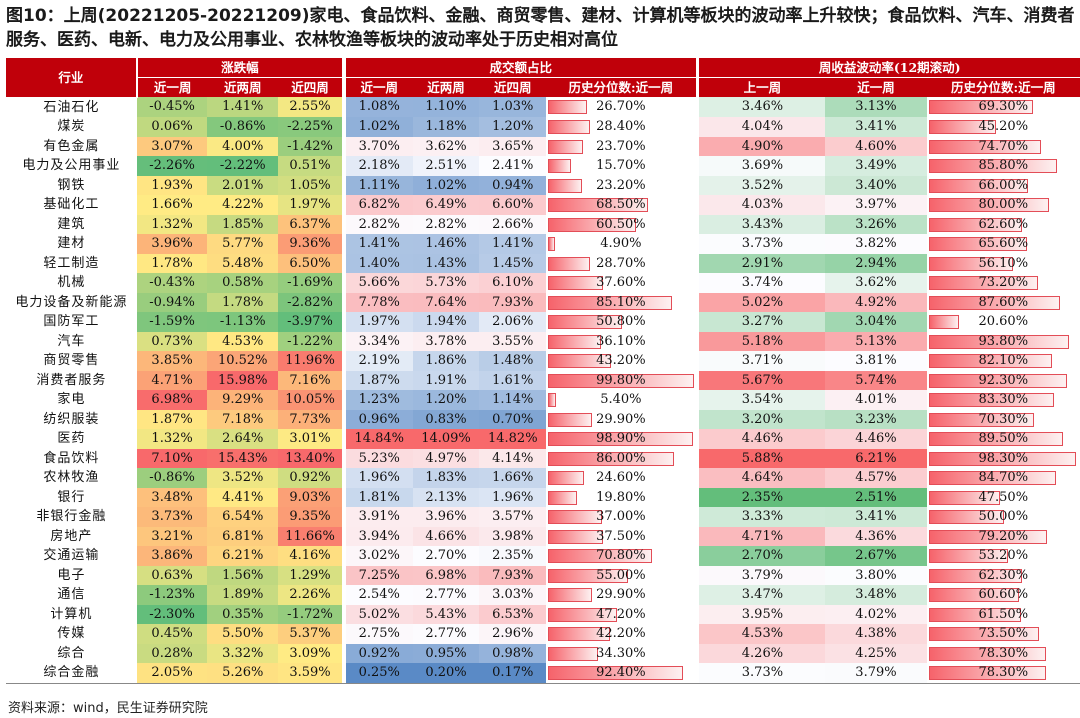 The height and width of the screenshot is (718, 1080). Describe the element at coordinates (762, 653) in the screenshot. I see `volatility-cell: 4.26%` at that location.